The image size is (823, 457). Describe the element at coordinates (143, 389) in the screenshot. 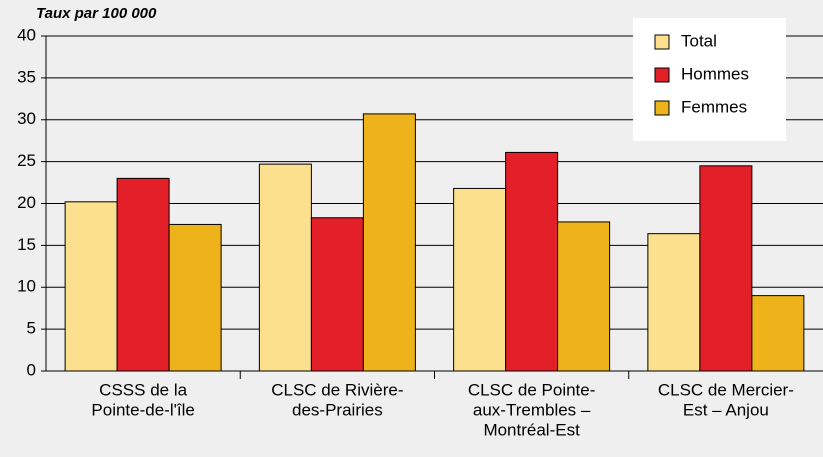

I see `x-tick-label: CSSS de la` at that location.